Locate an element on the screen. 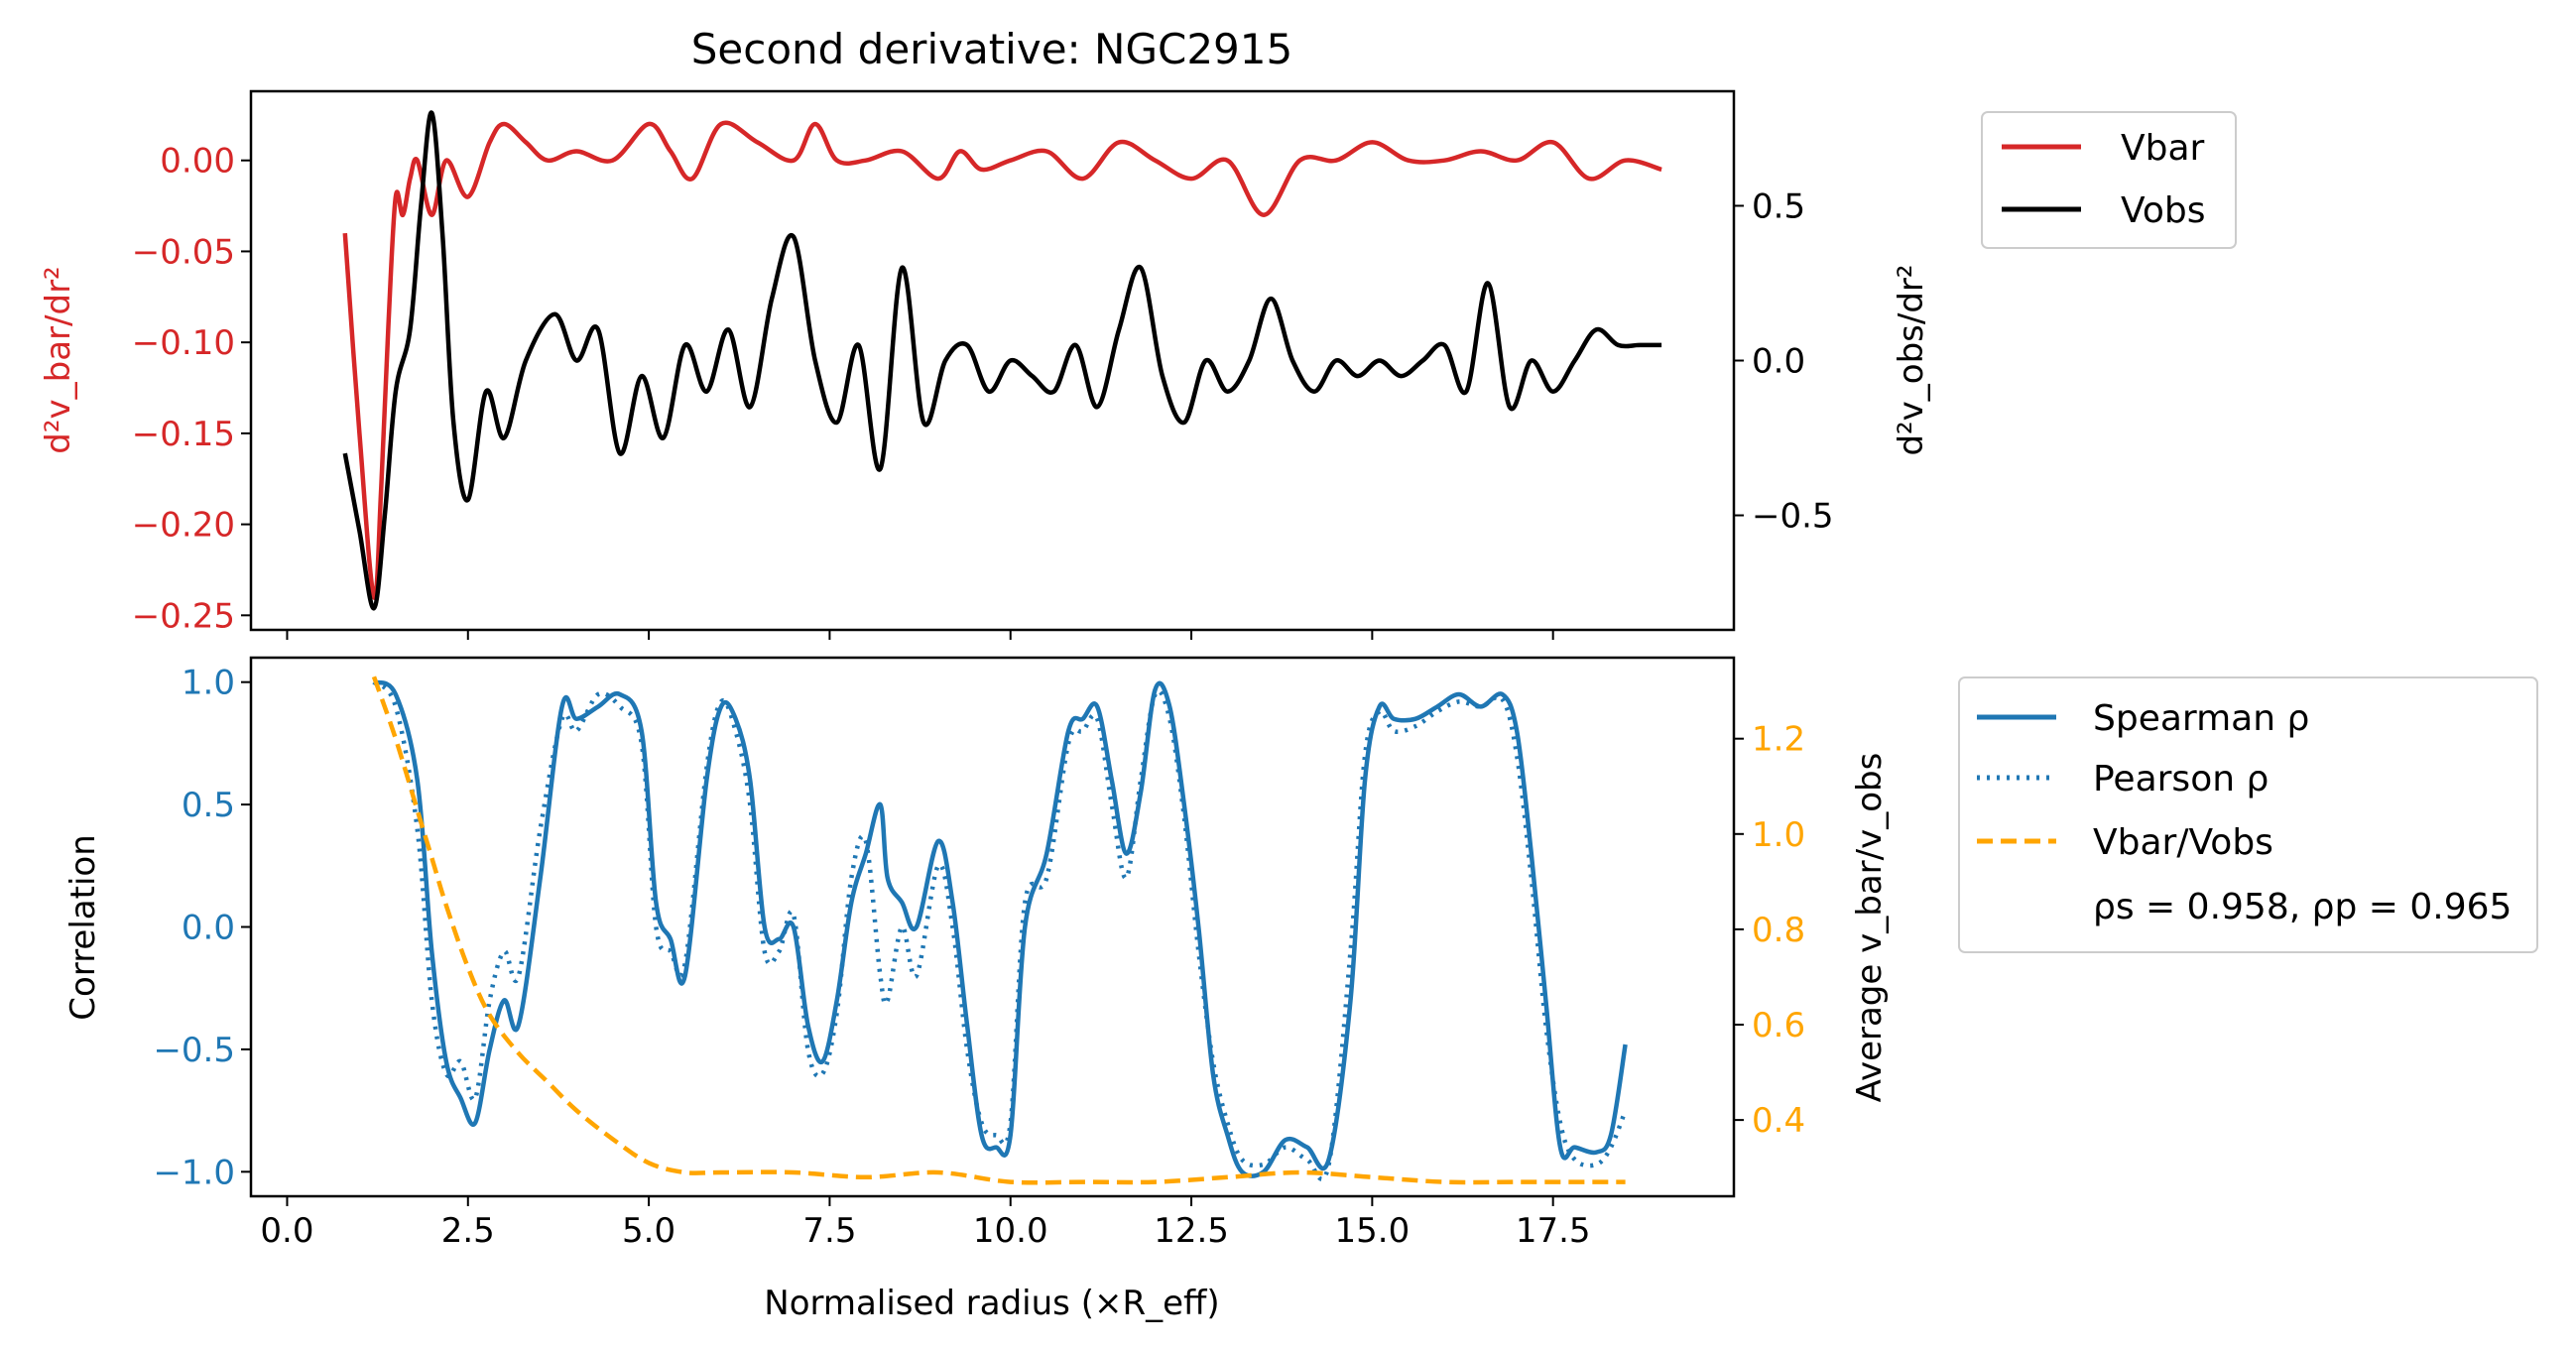  top-left-y-ticks: 0.00 −0.05 −0.10 −0.15 −0.20 −0.25 is located at coordinates (191, 389).